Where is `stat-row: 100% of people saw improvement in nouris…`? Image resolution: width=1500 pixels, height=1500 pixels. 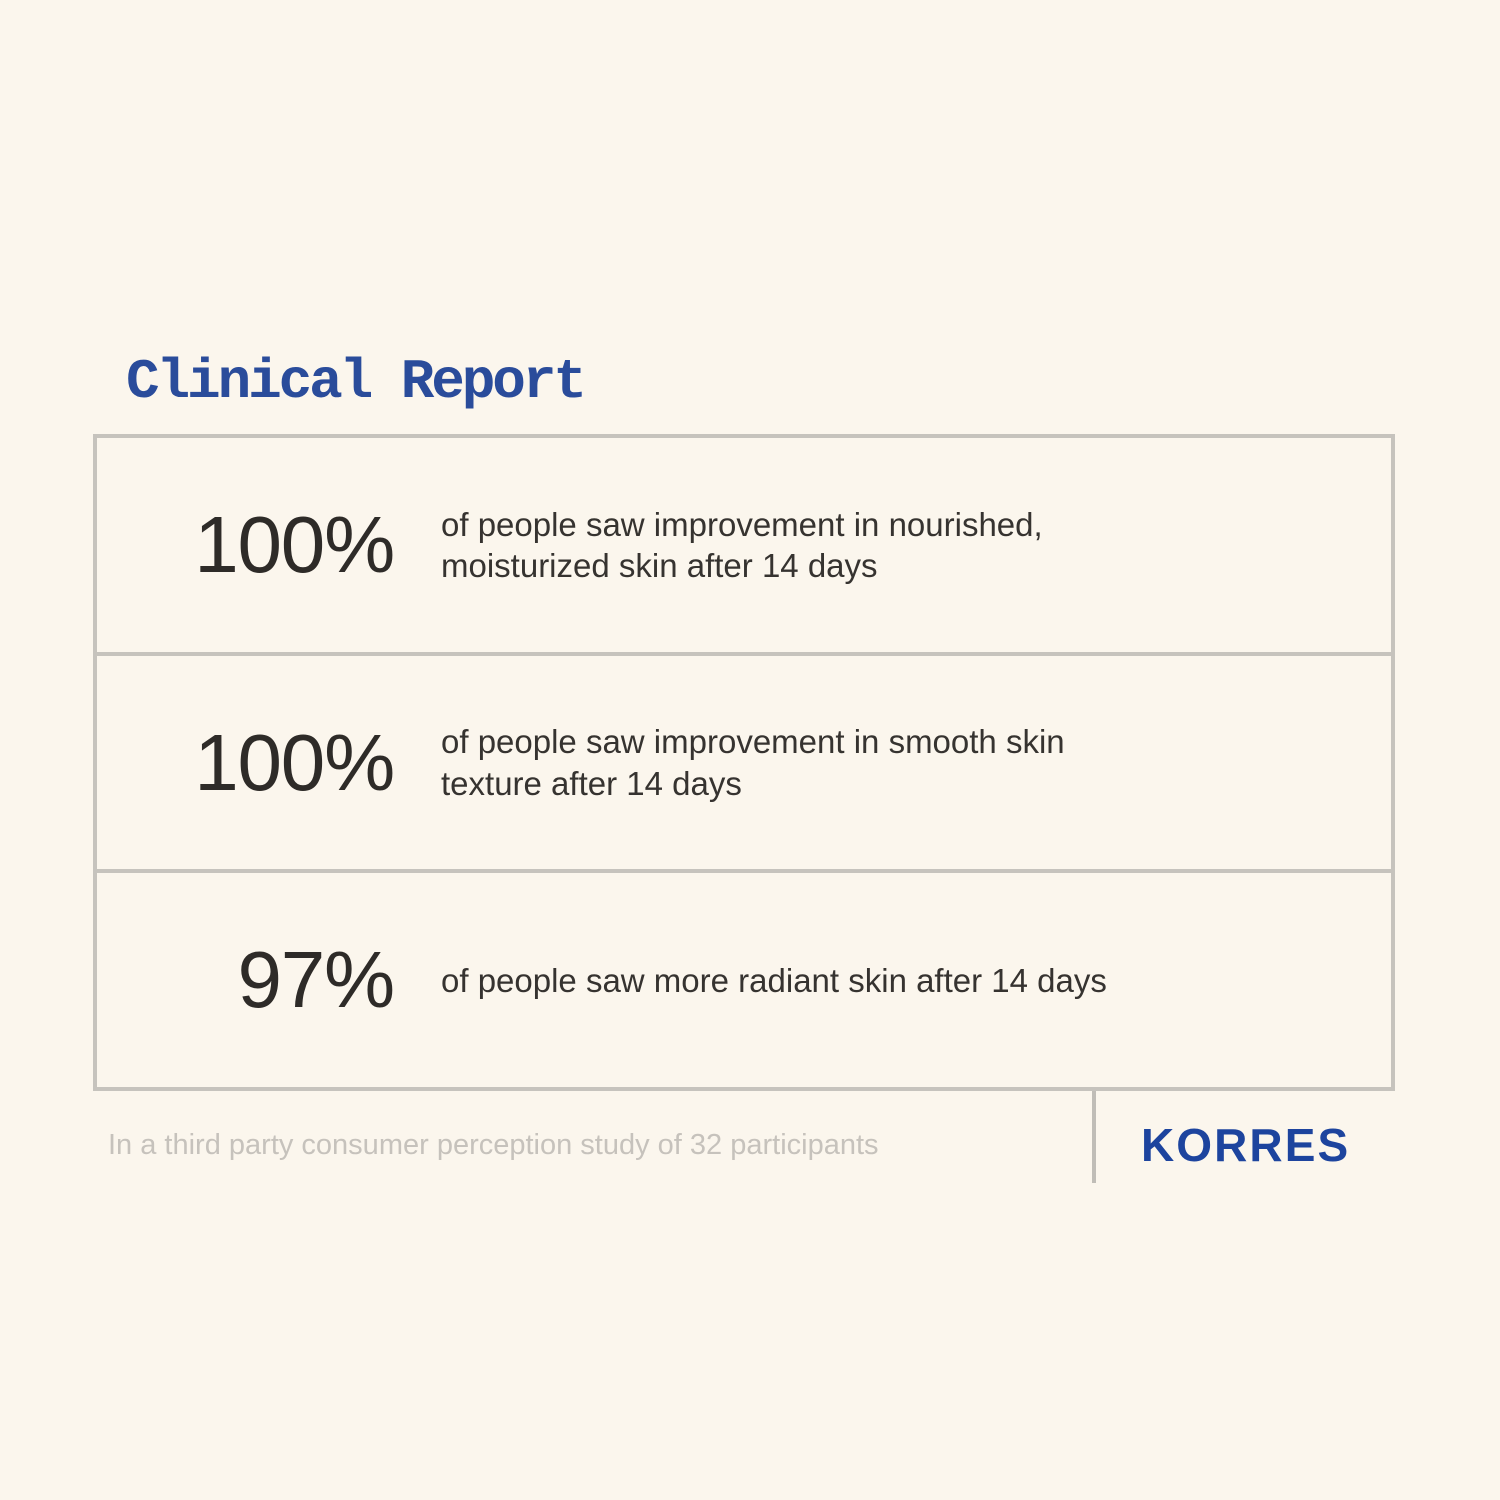
stat-row: 100% of people saw improvement in nouris… is located at coordinates (744, 545).